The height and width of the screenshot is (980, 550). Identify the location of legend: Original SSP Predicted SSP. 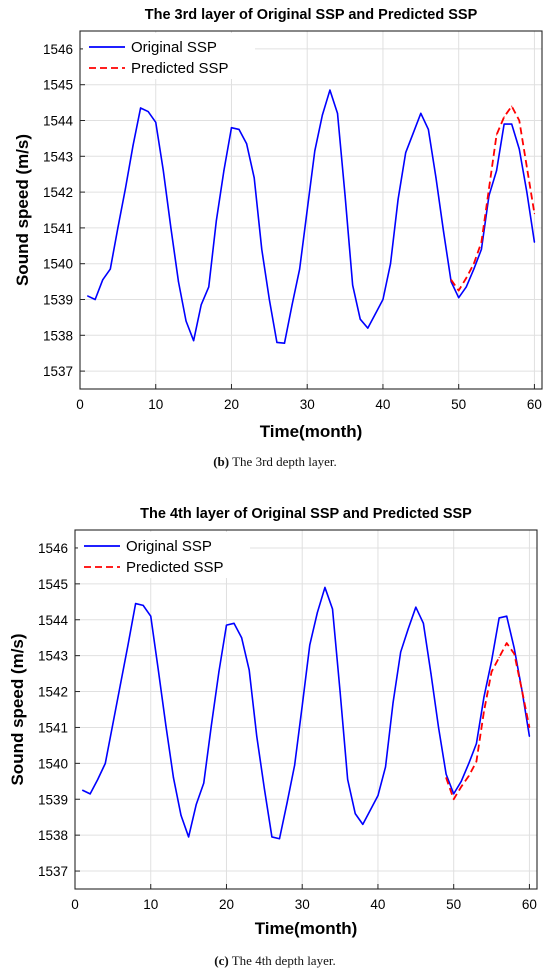
(169, 56).